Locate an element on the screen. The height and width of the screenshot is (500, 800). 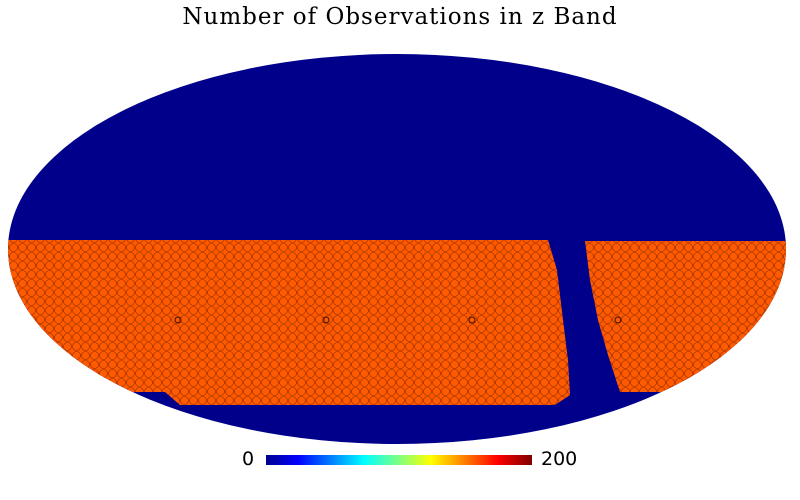
survey-pointing-centers is located at coordinates (398, 320).